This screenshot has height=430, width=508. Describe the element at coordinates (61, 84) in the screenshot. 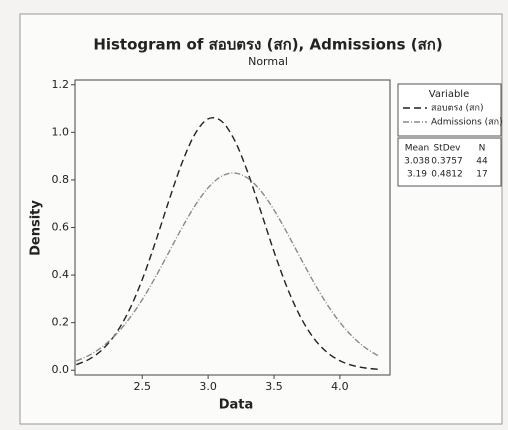

I see `y-tick-label: 1.2` at that location.